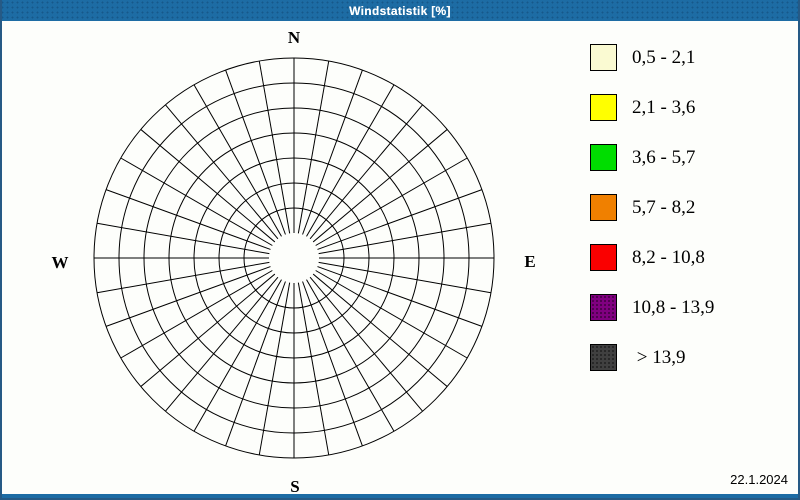 This screenshot has height=500, width=800. I want to click on legend-item: > 13,9, so click(652, 357).